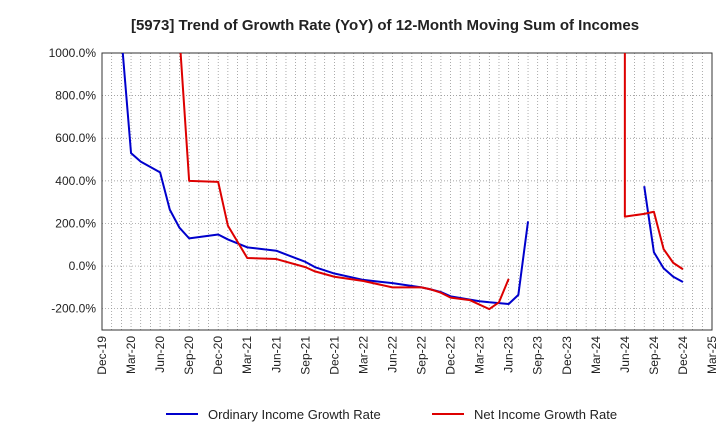  I want to click on y-tick-label: -200.0%, so click(73, 309).